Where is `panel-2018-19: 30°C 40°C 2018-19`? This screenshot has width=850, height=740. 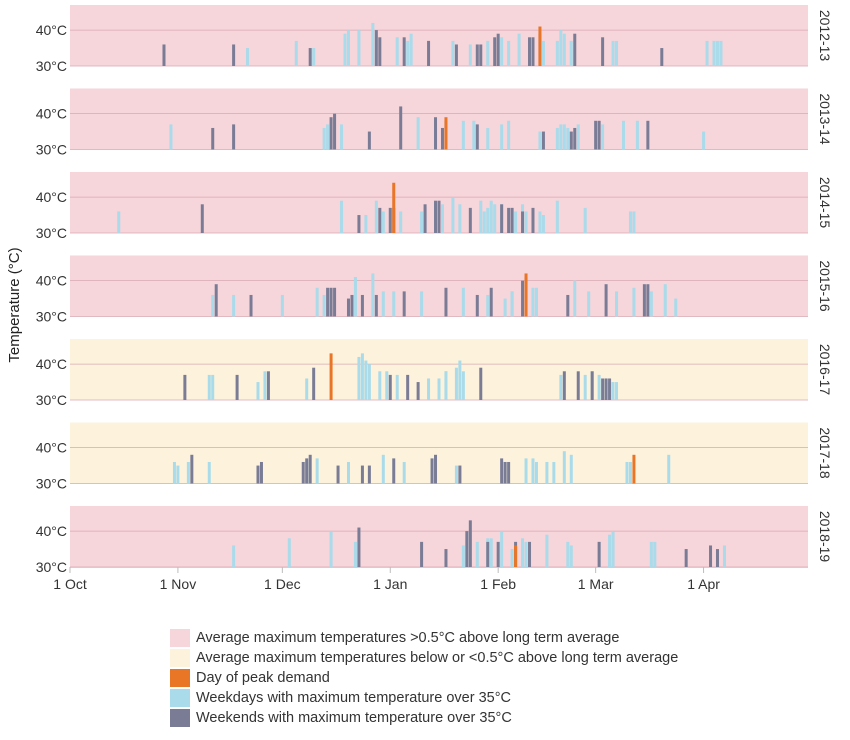
panel-2018-19: 30°C 40°C 2018-19 is located at coordinates (434, 540).